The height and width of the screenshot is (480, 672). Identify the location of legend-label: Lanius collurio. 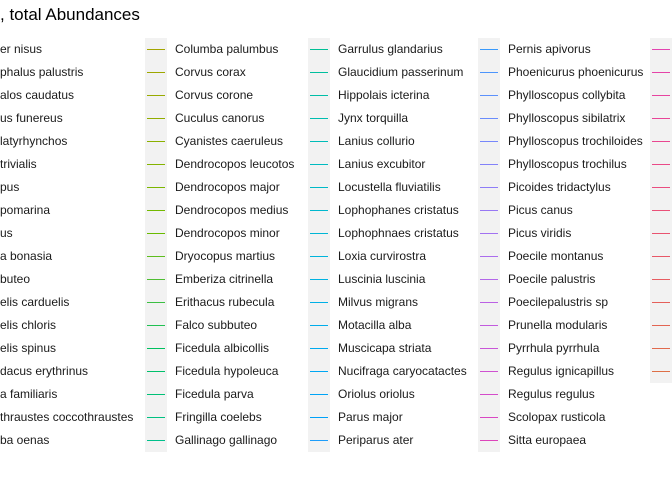
(376, 141).